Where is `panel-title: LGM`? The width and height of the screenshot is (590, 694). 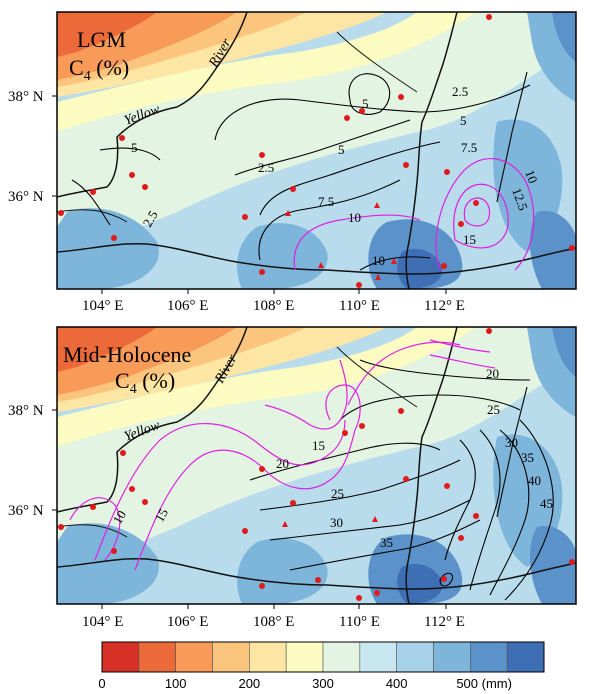
panel-title: LGM is located at coordinates (101, 39).